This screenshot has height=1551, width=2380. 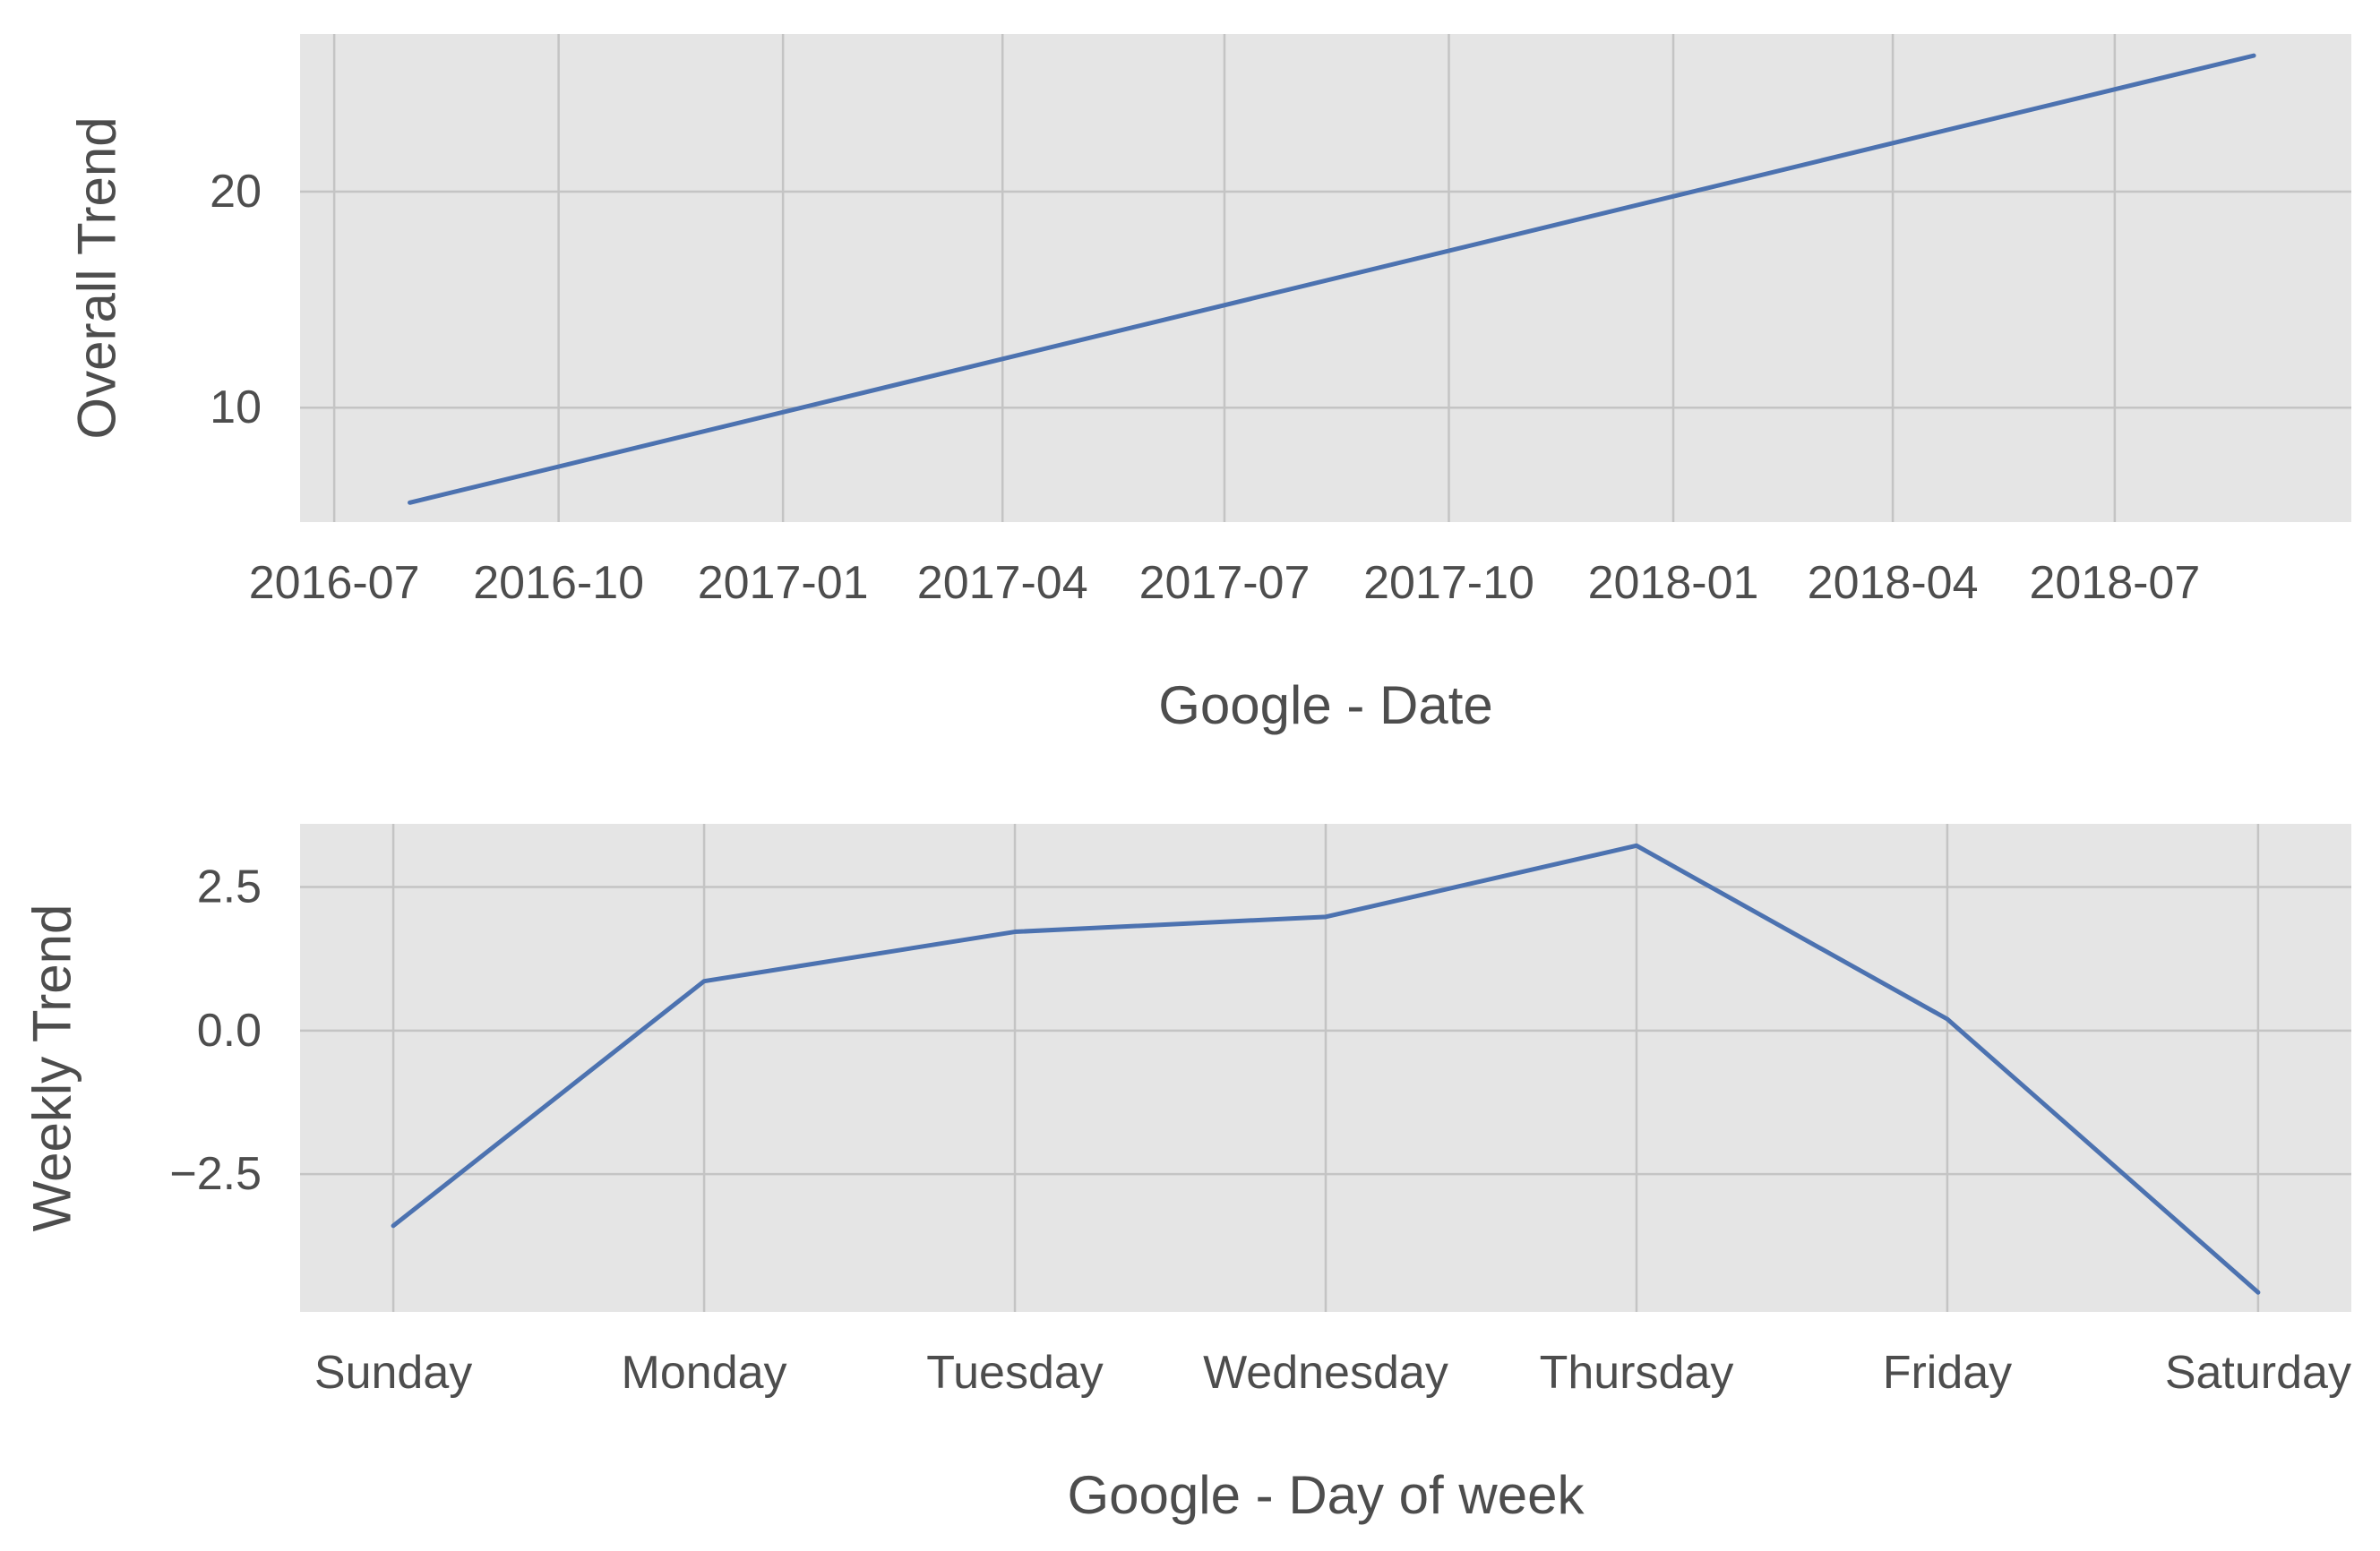 What do you see at coordinates (229, 1031) in the screenshot?
I see `y-tick-label: 0.0` at bounding box center [229, 1031].